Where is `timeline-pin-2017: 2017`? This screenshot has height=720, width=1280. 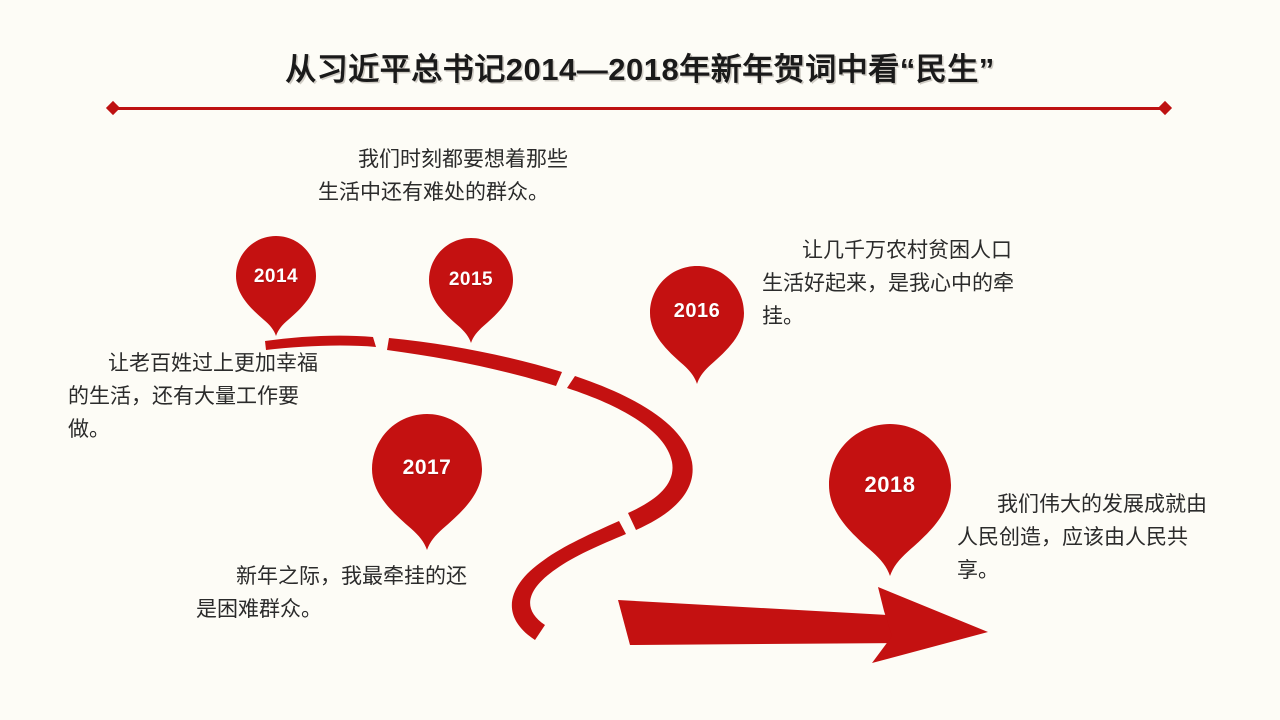
timeline-pin-2017: 2017 is located at coordinates (427, 482).